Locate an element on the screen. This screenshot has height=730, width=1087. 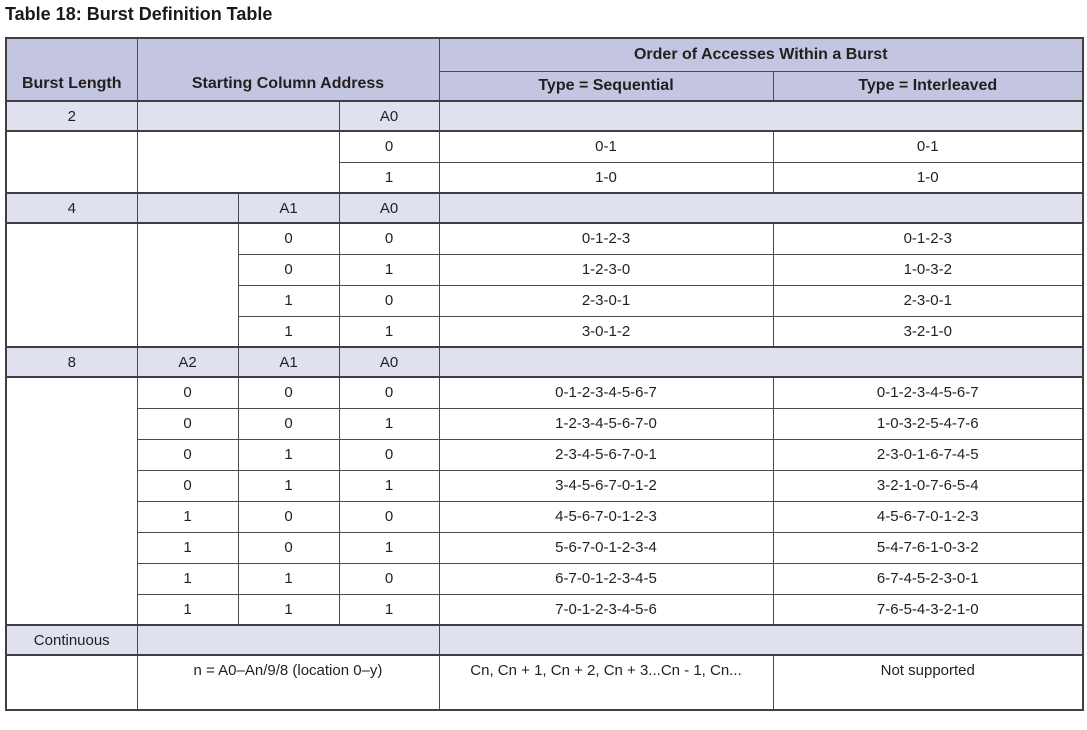
table-row: 1 1-0 1-0 is located at coordinates (545, 177).